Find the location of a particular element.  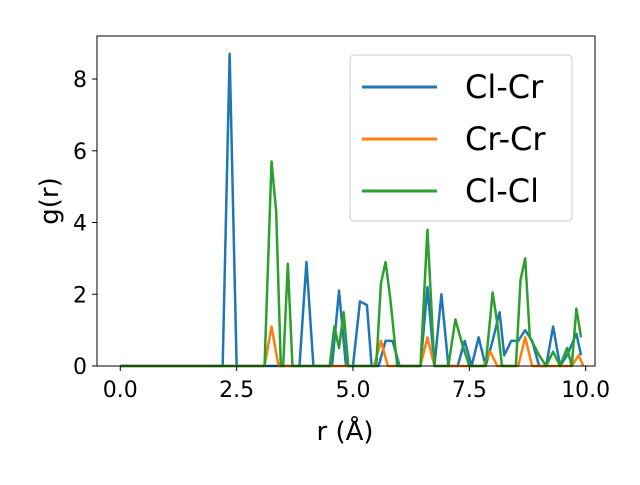

x-tick-label: 5.0 is located at coordinates (352, 390).